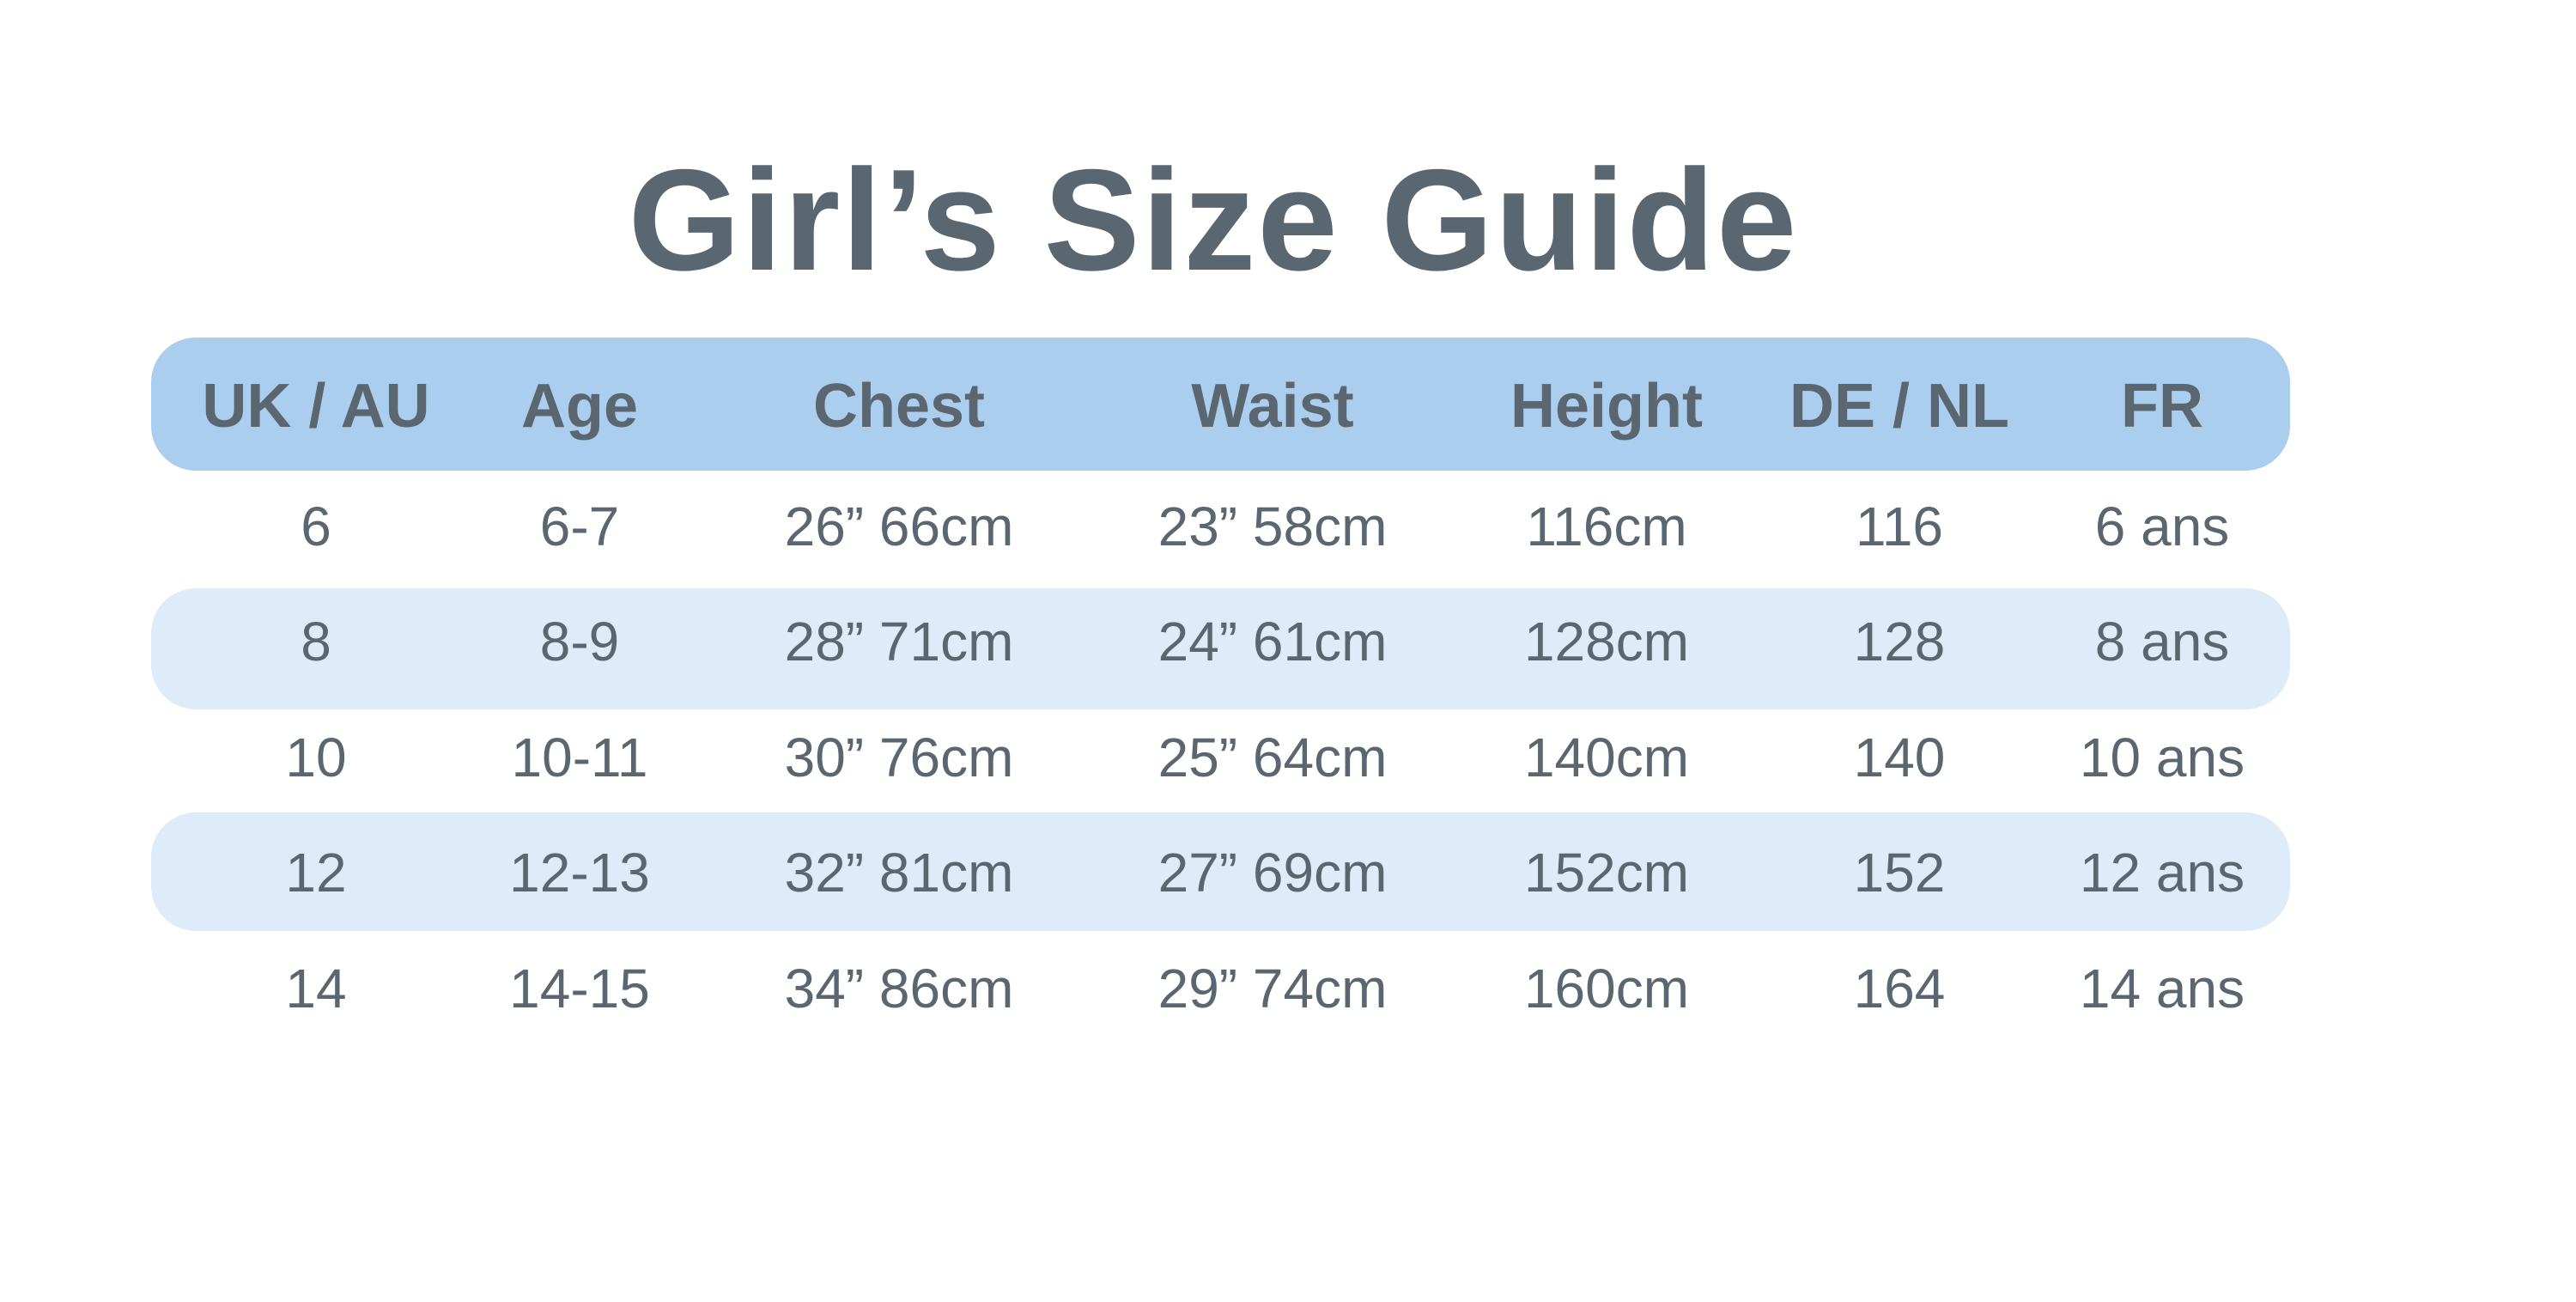 This screenshot has height=1302, width=2576. What do you see at coordinates (316, 757) in the screenshot?
I see `cell-uk-au: 10` at bounding box center [316, 757].